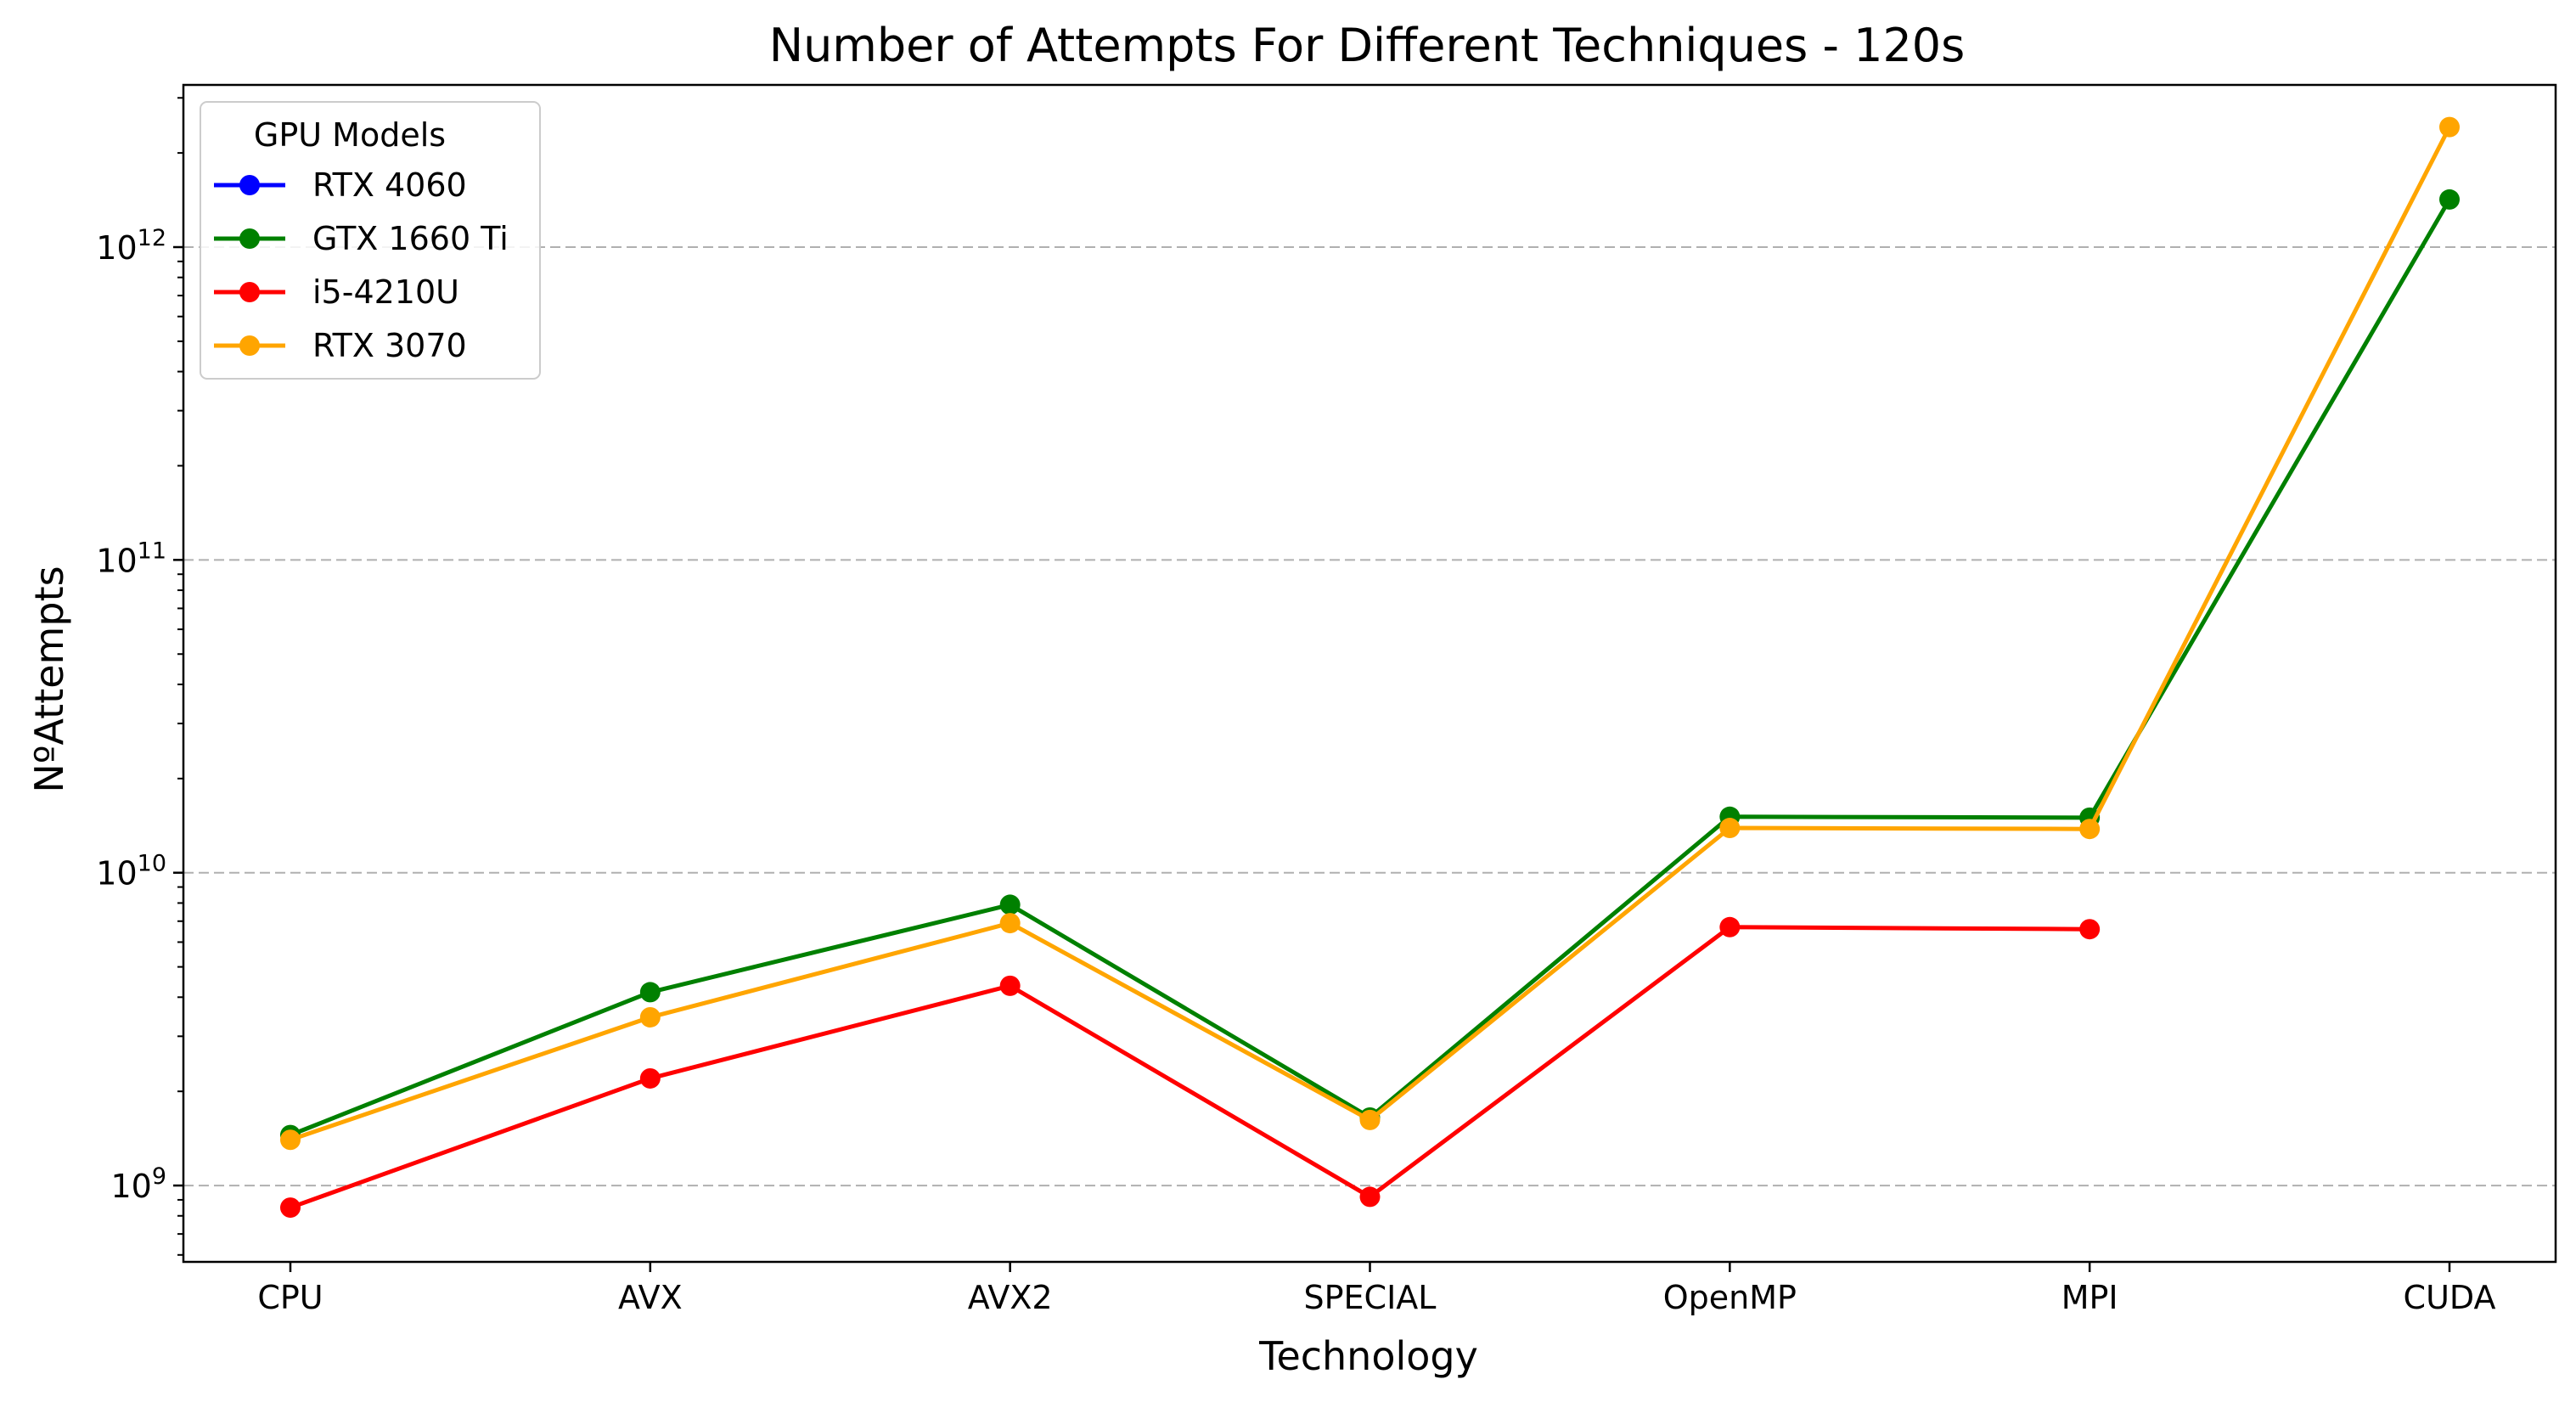 The width and height of the screenshot is (2576, 1402). I want to click on y-axis-ticks: 109 1010 1011 1012, so click(139, 676).